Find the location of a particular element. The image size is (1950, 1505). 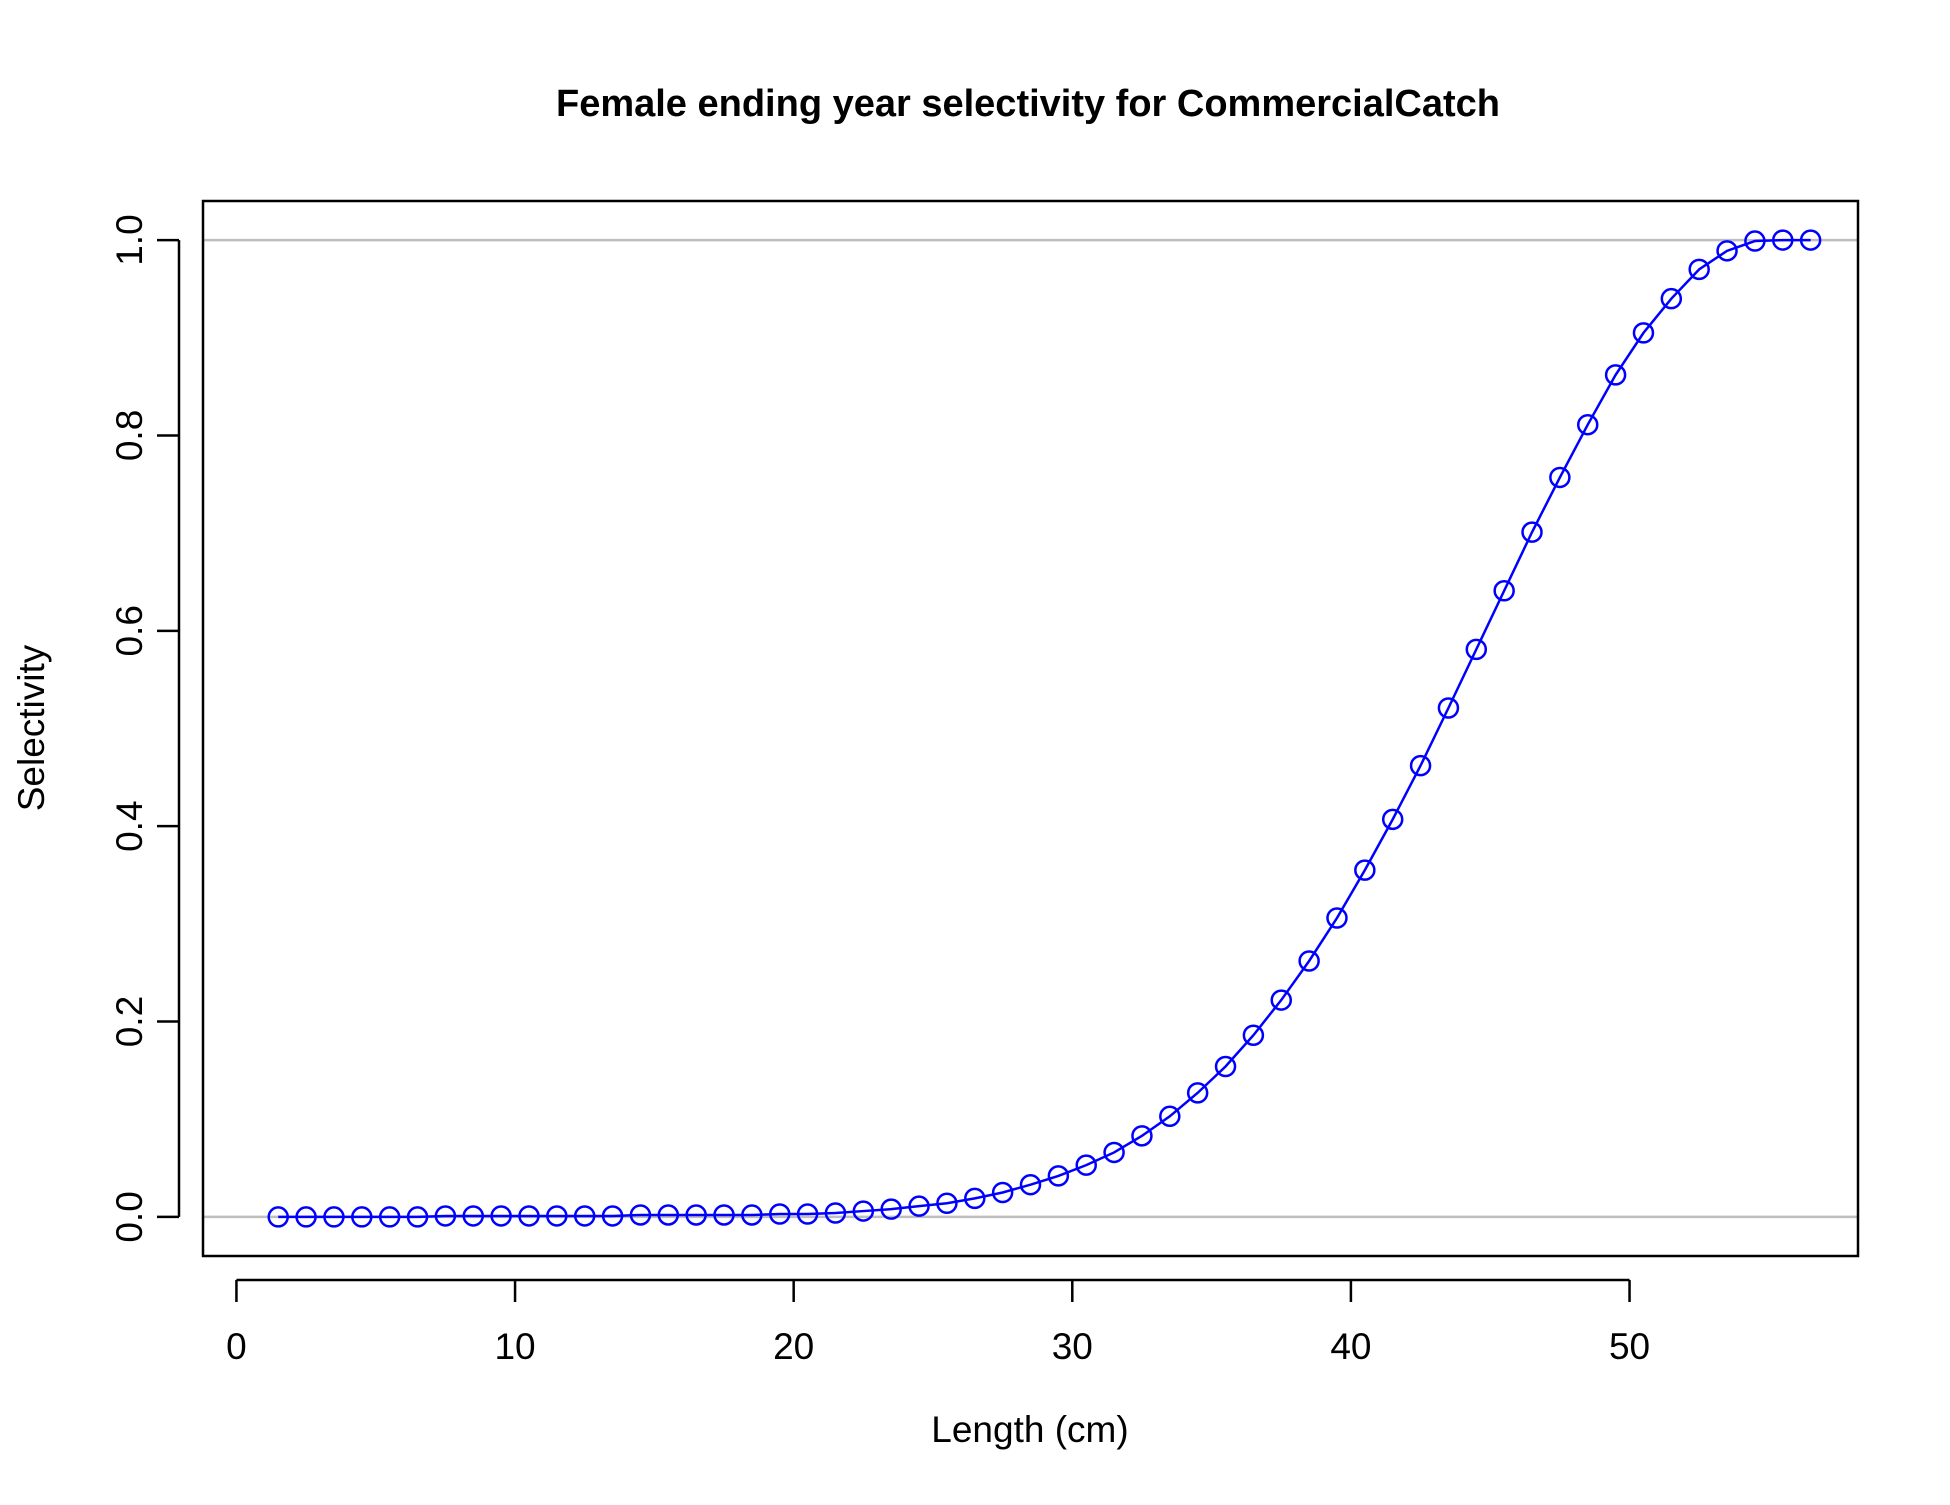

x-tick-label: 20 is located at coordinates (793, 1346).